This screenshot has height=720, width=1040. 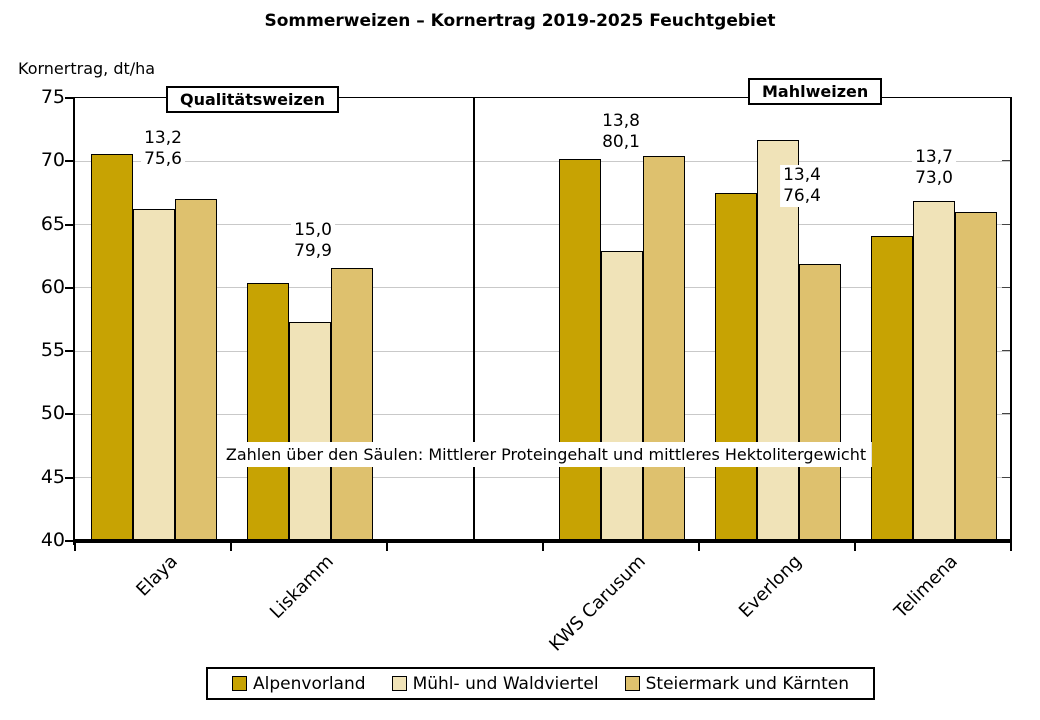 What do you see at coordinates (154, 375) in the screenshot?
I see `bar-m-hl-und-waldviertel-elaya` at bounding box center [154, 375].